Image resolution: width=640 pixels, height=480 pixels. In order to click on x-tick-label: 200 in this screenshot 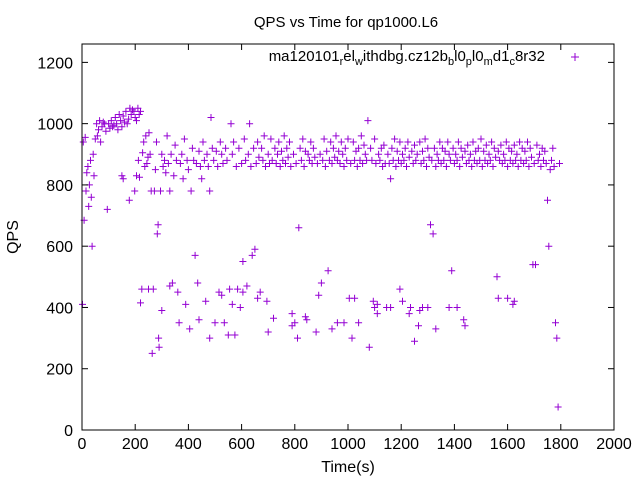, I will do `click(135, 444)`.